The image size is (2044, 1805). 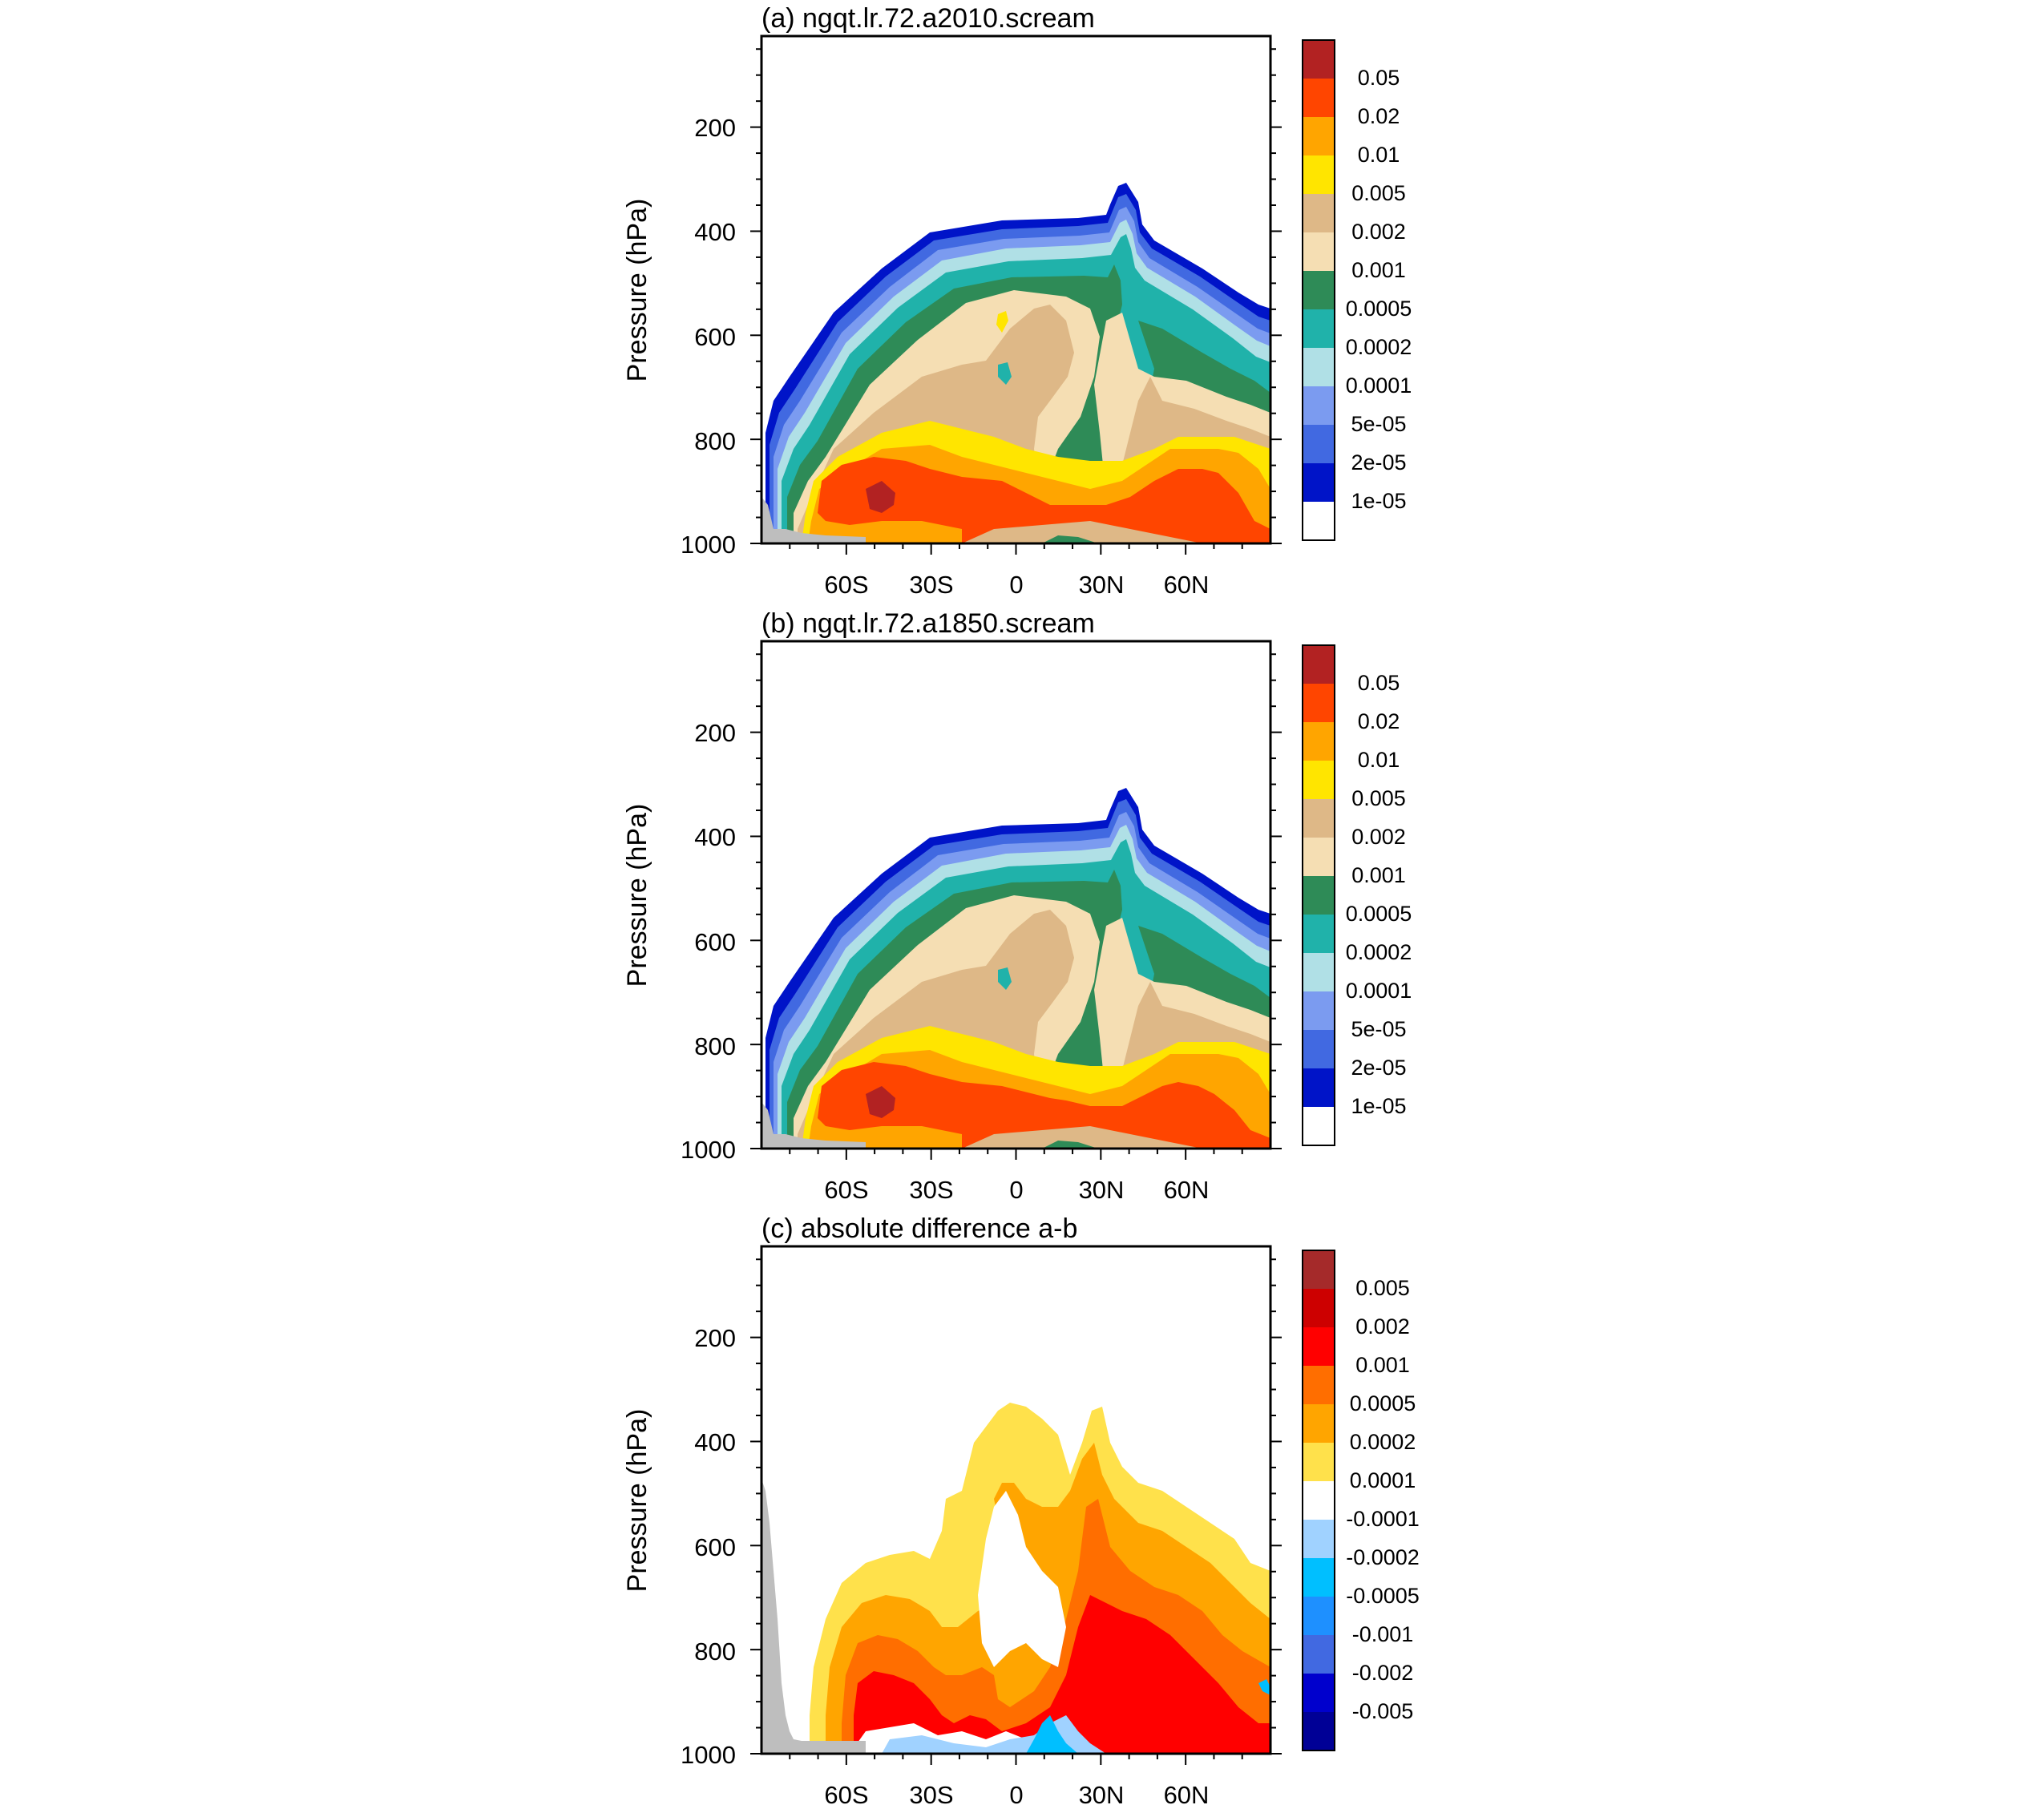 I want to click on panel-c-ylabel: Pressure (hPa), so click(x=637, y=1501).